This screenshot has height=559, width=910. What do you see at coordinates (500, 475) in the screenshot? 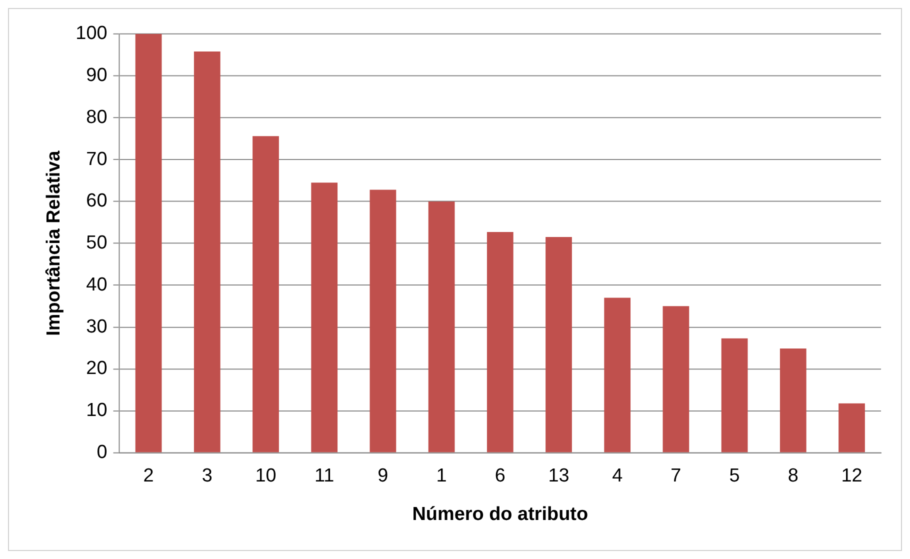
I see `x-tick-label: 6` at bounding box center [500, 475].